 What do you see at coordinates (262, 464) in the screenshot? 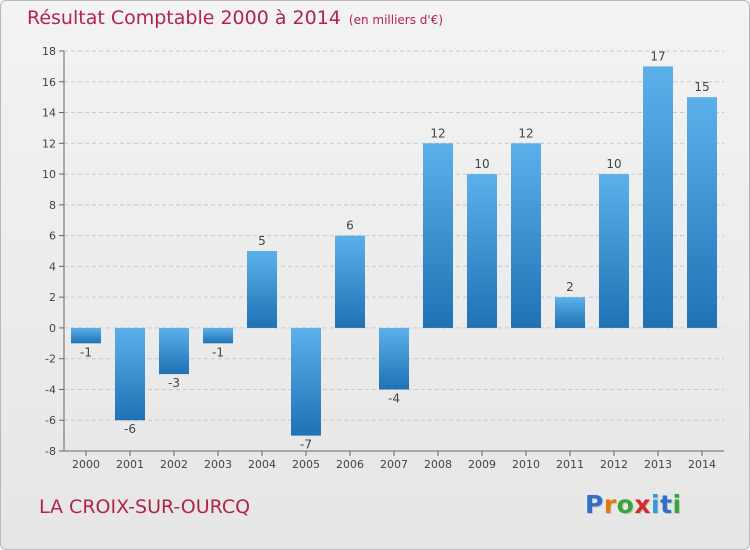
I see `x-tick-label: 2004` at bounding box center [262, 464].